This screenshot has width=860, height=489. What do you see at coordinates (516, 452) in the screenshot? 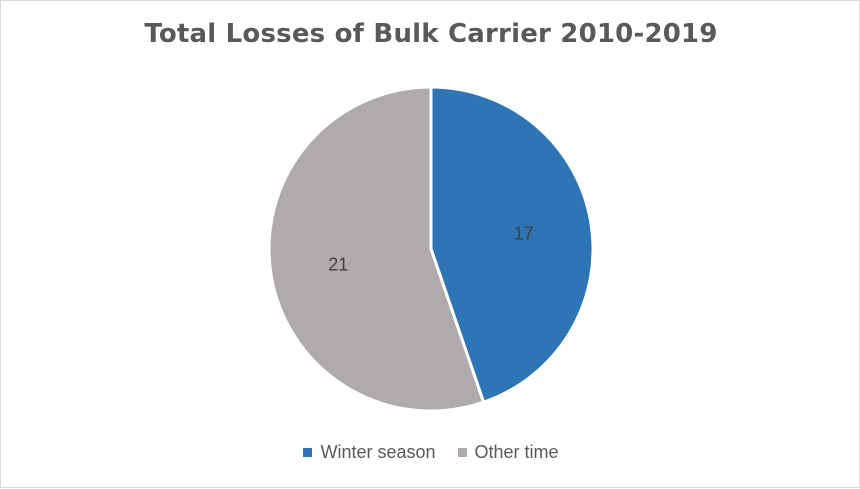
I see `legend-label-other: Other time` at bounding box center [516, 452].